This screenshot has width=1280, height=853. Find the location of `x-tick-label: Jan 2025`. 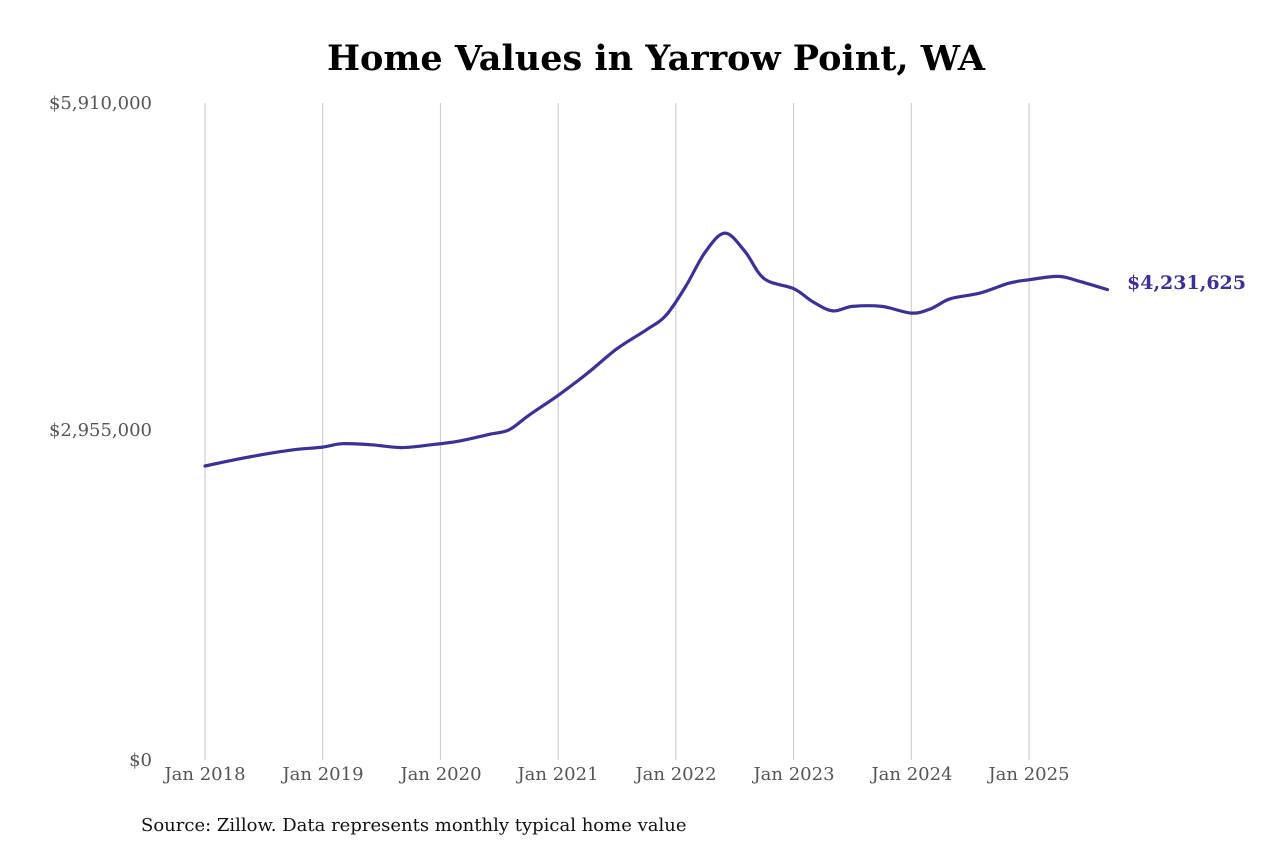

x-tick-label: Jan 2025 is located at coordinates (1029, 774).